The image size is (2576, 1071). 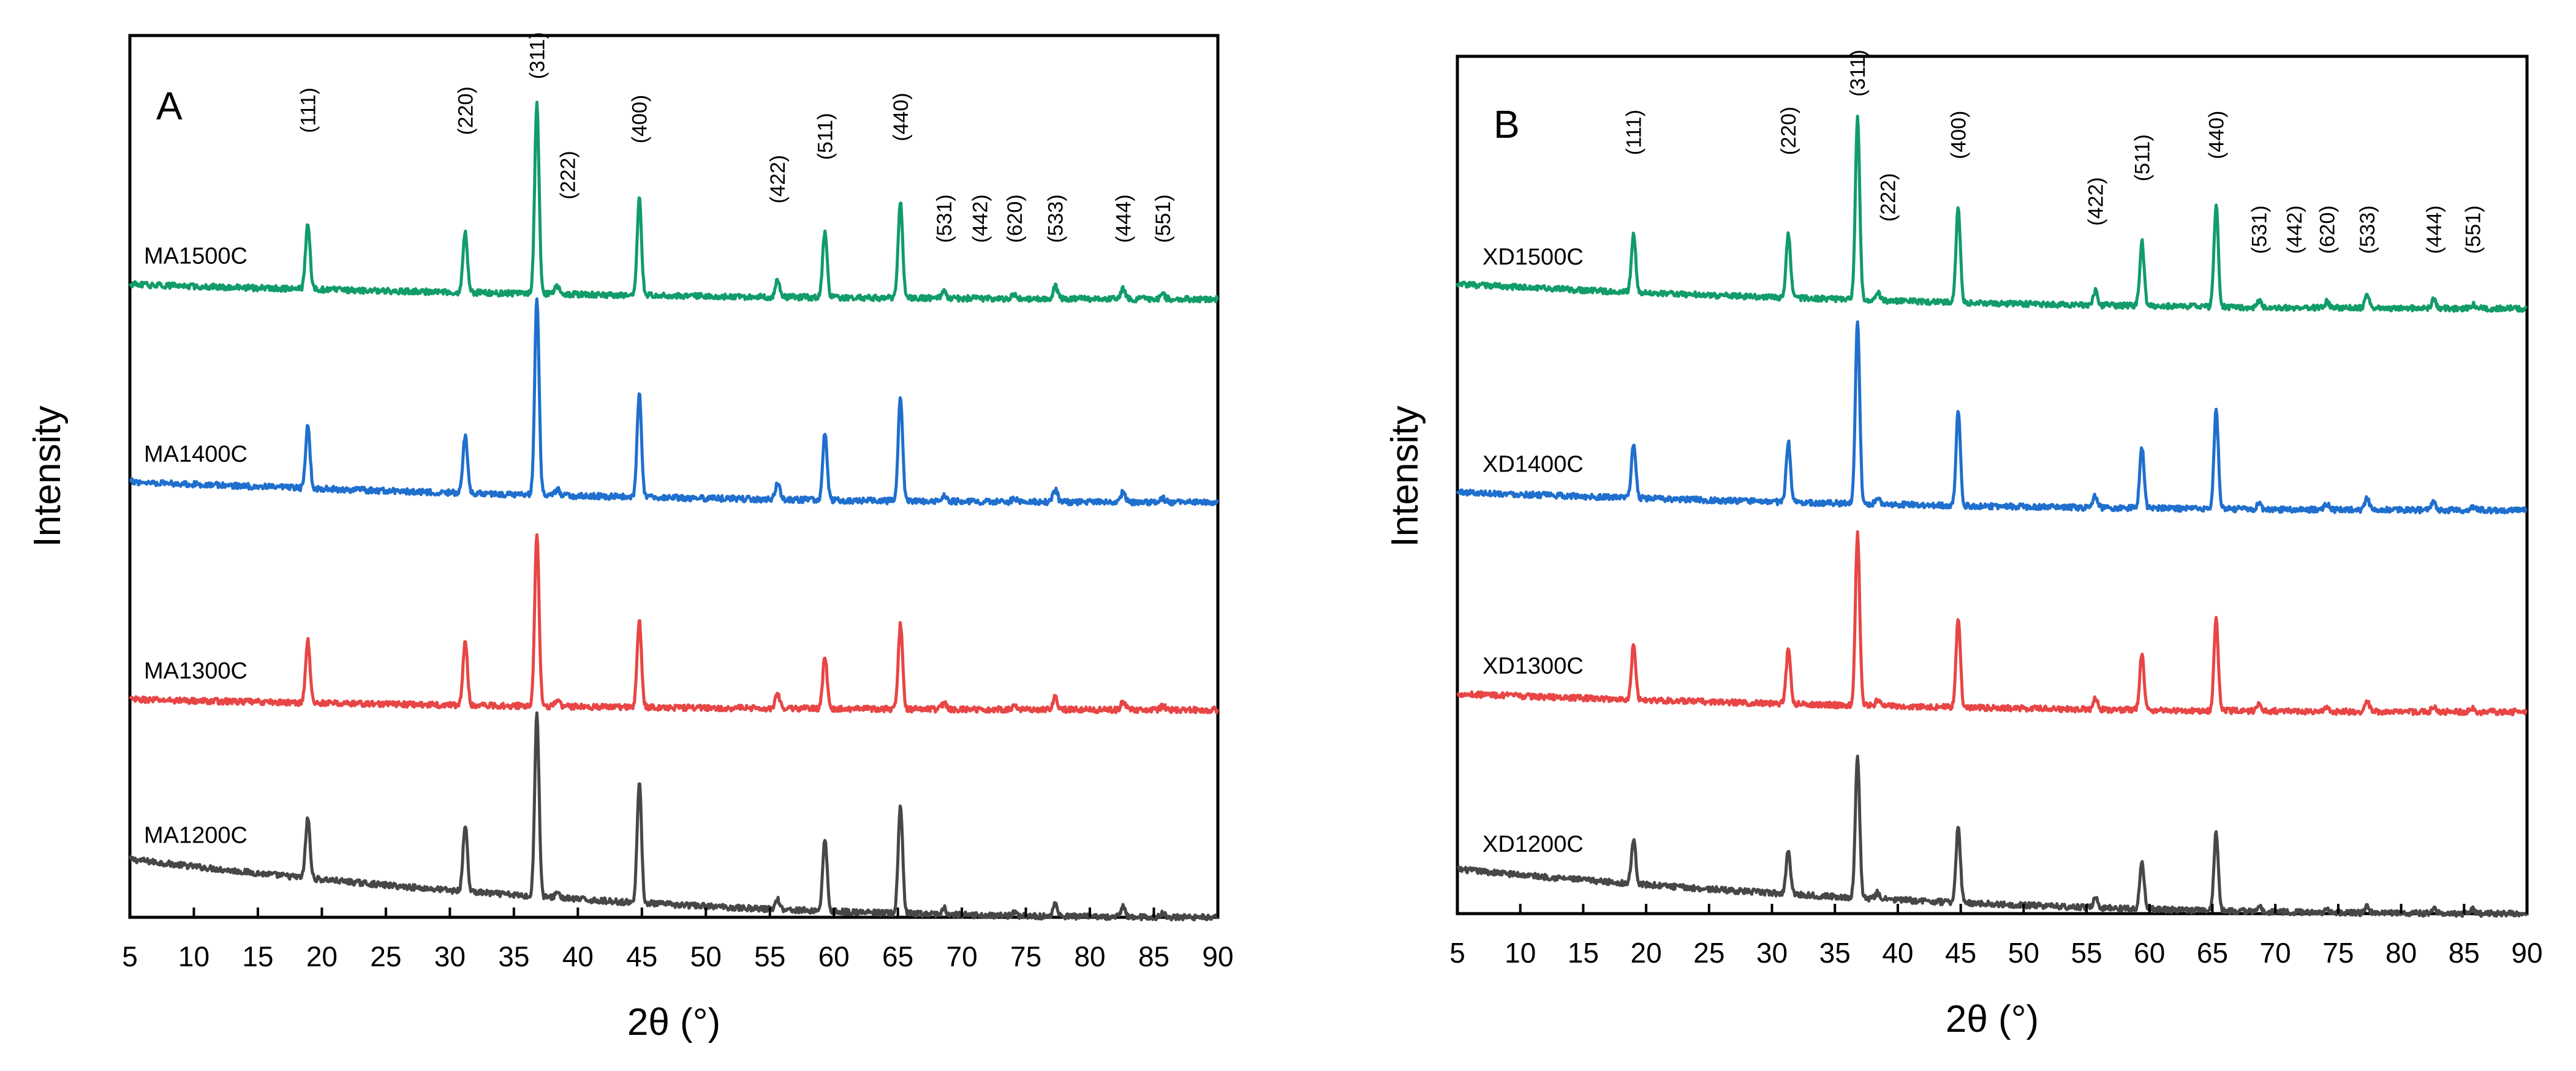 What do you see at coordinates (195, 836) in the screenshot?
I see `series-label: MA1200C` at bounding box center [195, 836].